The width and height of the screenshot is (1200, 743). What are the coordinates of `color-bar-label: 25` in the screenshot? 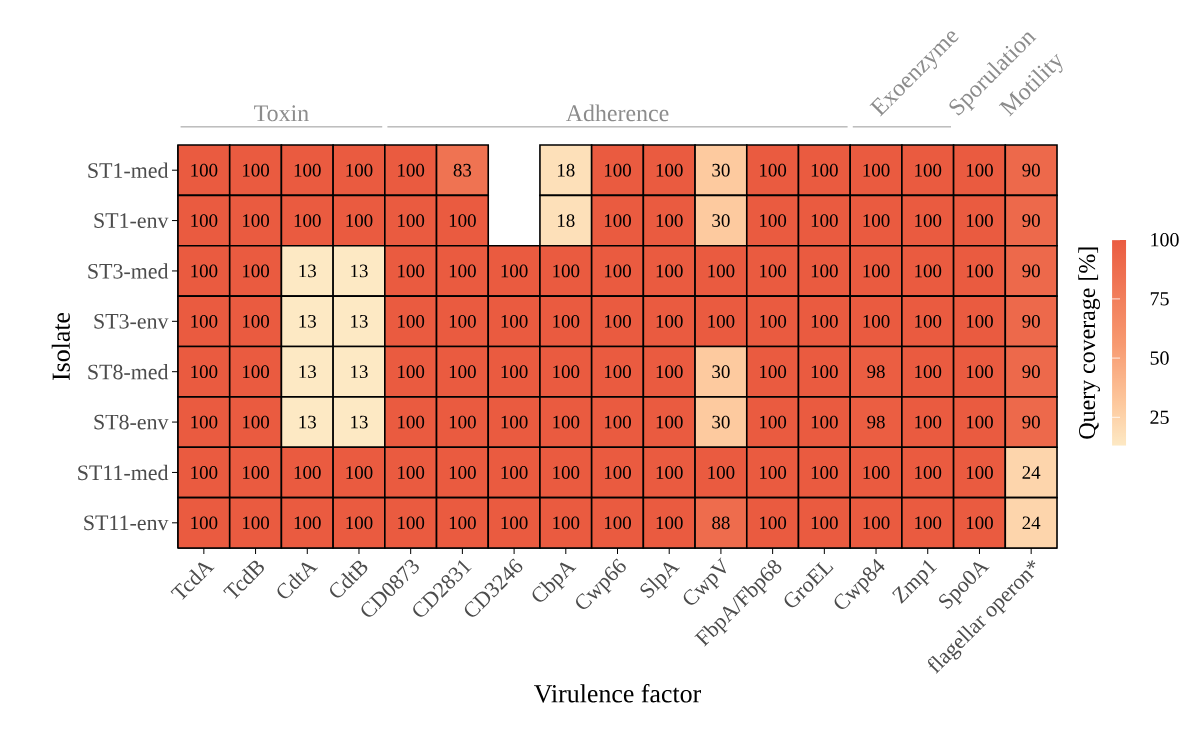 It's located at (1159, 417).